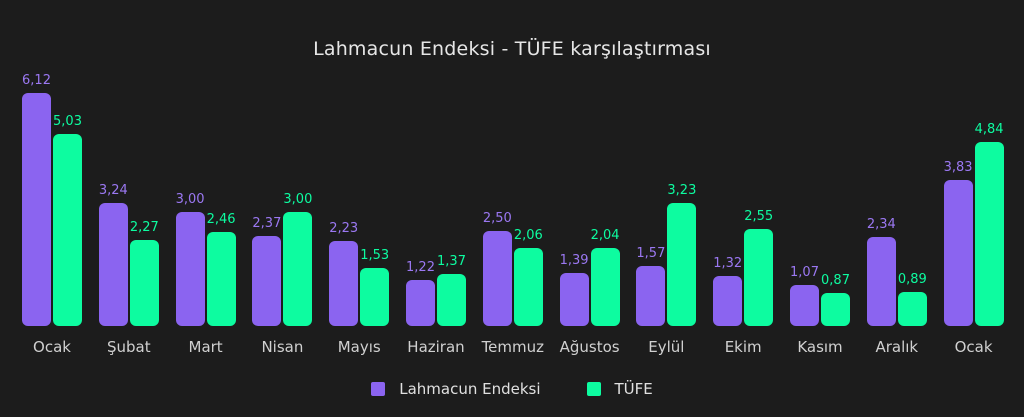  Describe the element at coordinates (375, 255) in the screenshot. I see `bar-value-label: 1,53` at that location.